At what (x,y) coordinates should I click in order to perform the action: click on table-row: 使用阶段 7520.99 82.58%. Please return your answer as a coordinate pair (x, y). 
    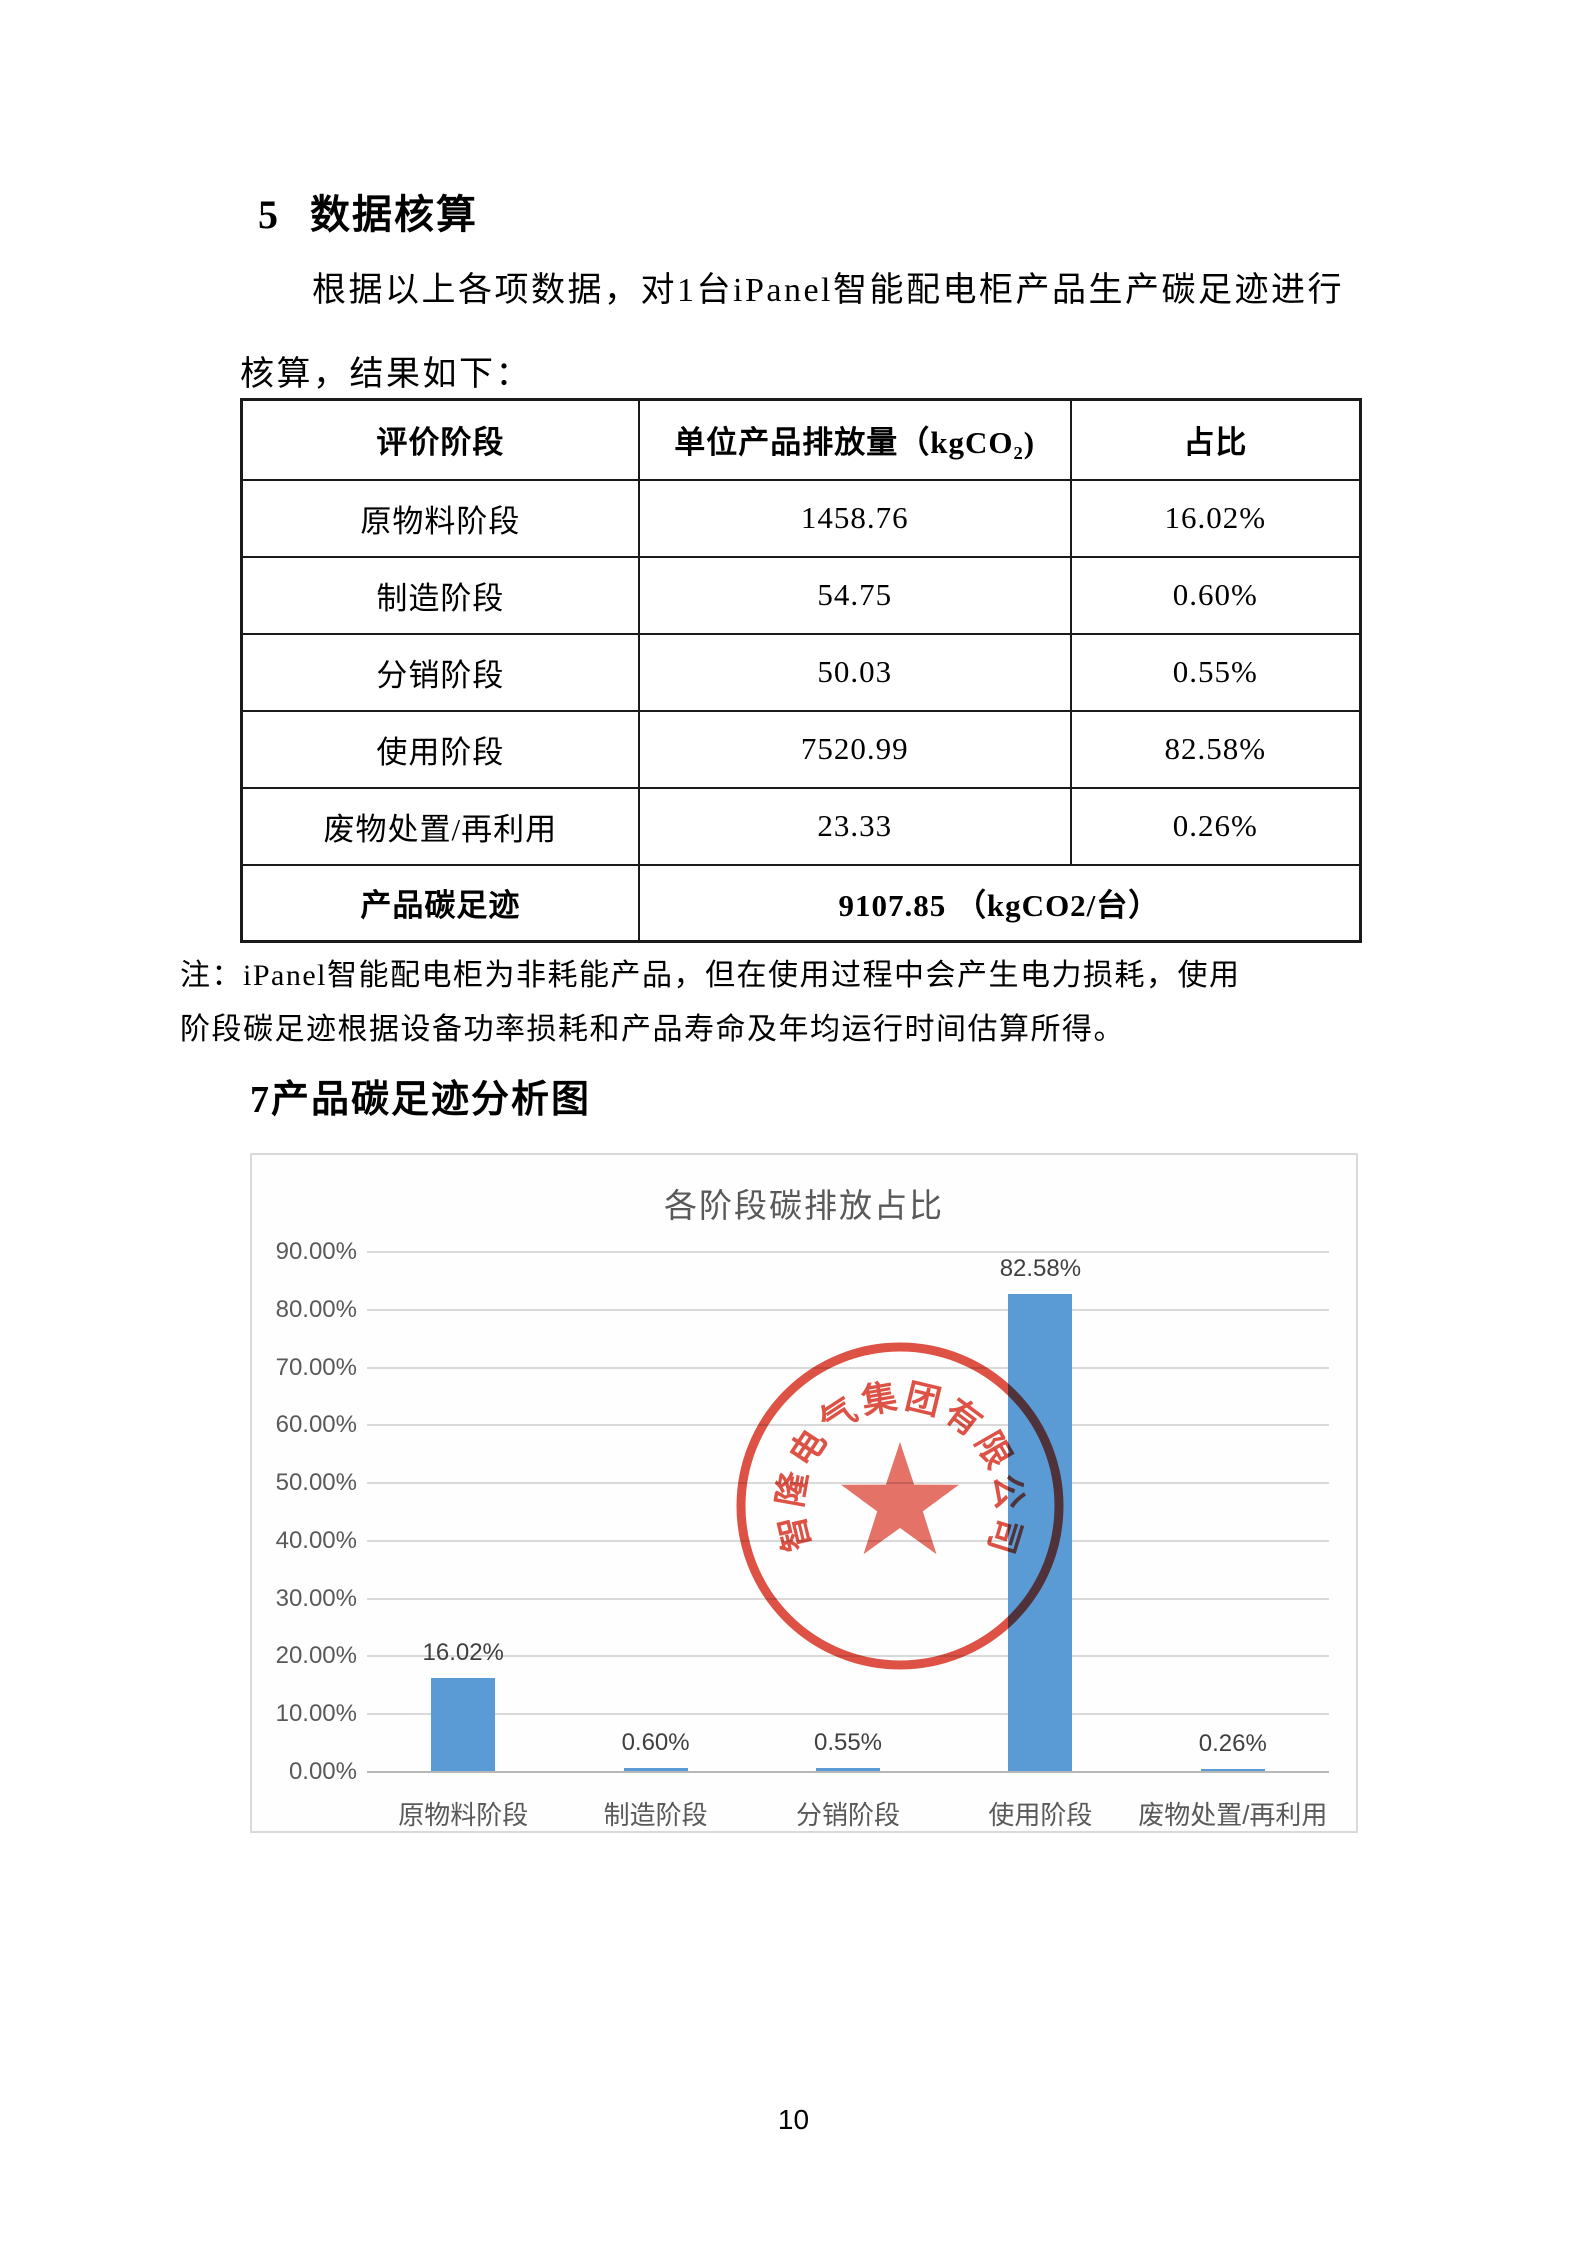
    Looking at the image, I should click on (801, 749).